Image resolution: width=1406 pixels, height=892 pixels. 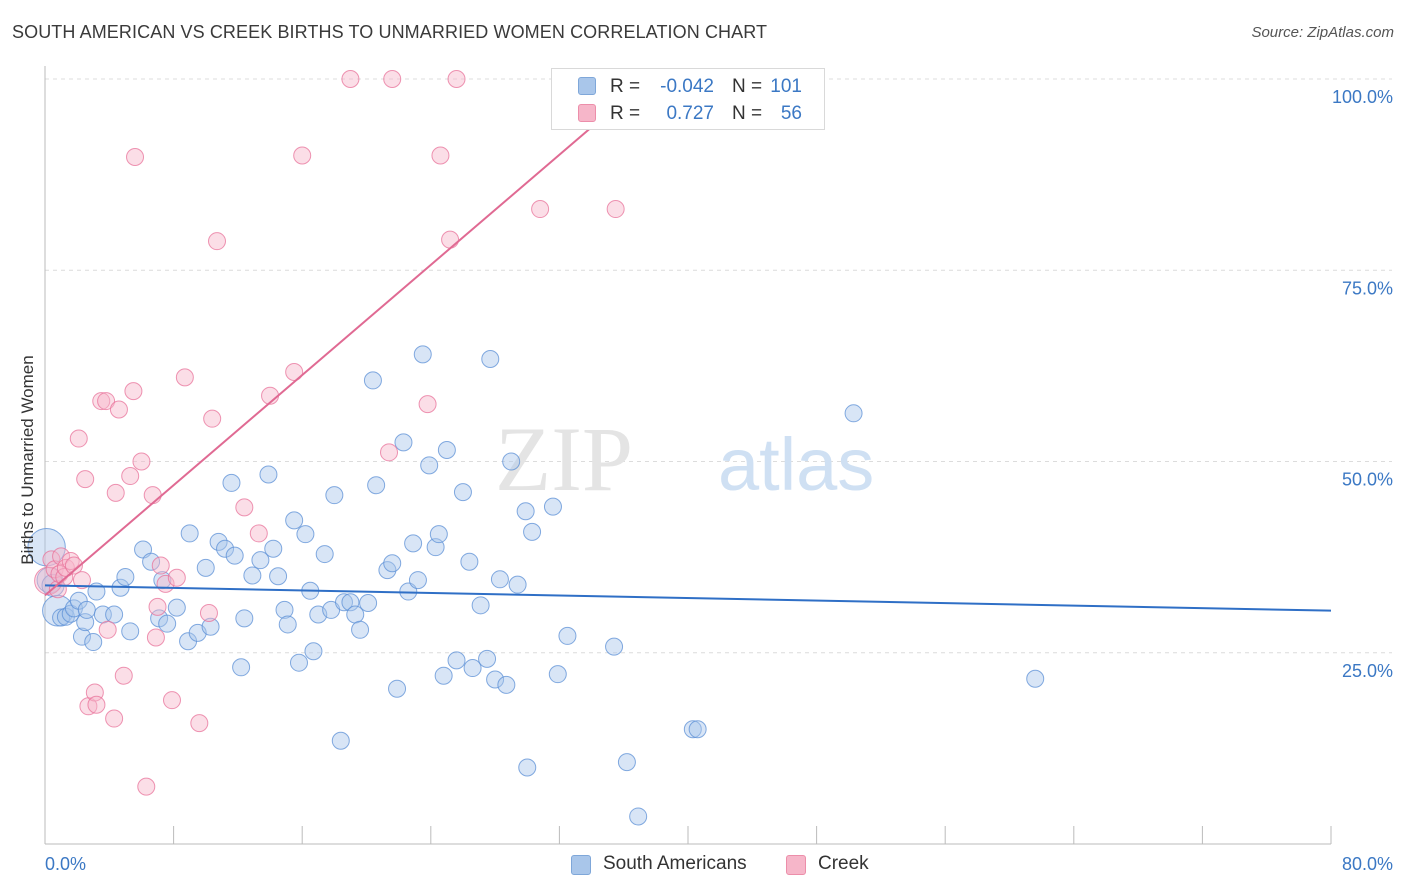 What do you see at coordinates (1322, 32) in the screenshot?
I see `source-credit: Source: ZipAtlas.com` at bounding box center [1322, 32].